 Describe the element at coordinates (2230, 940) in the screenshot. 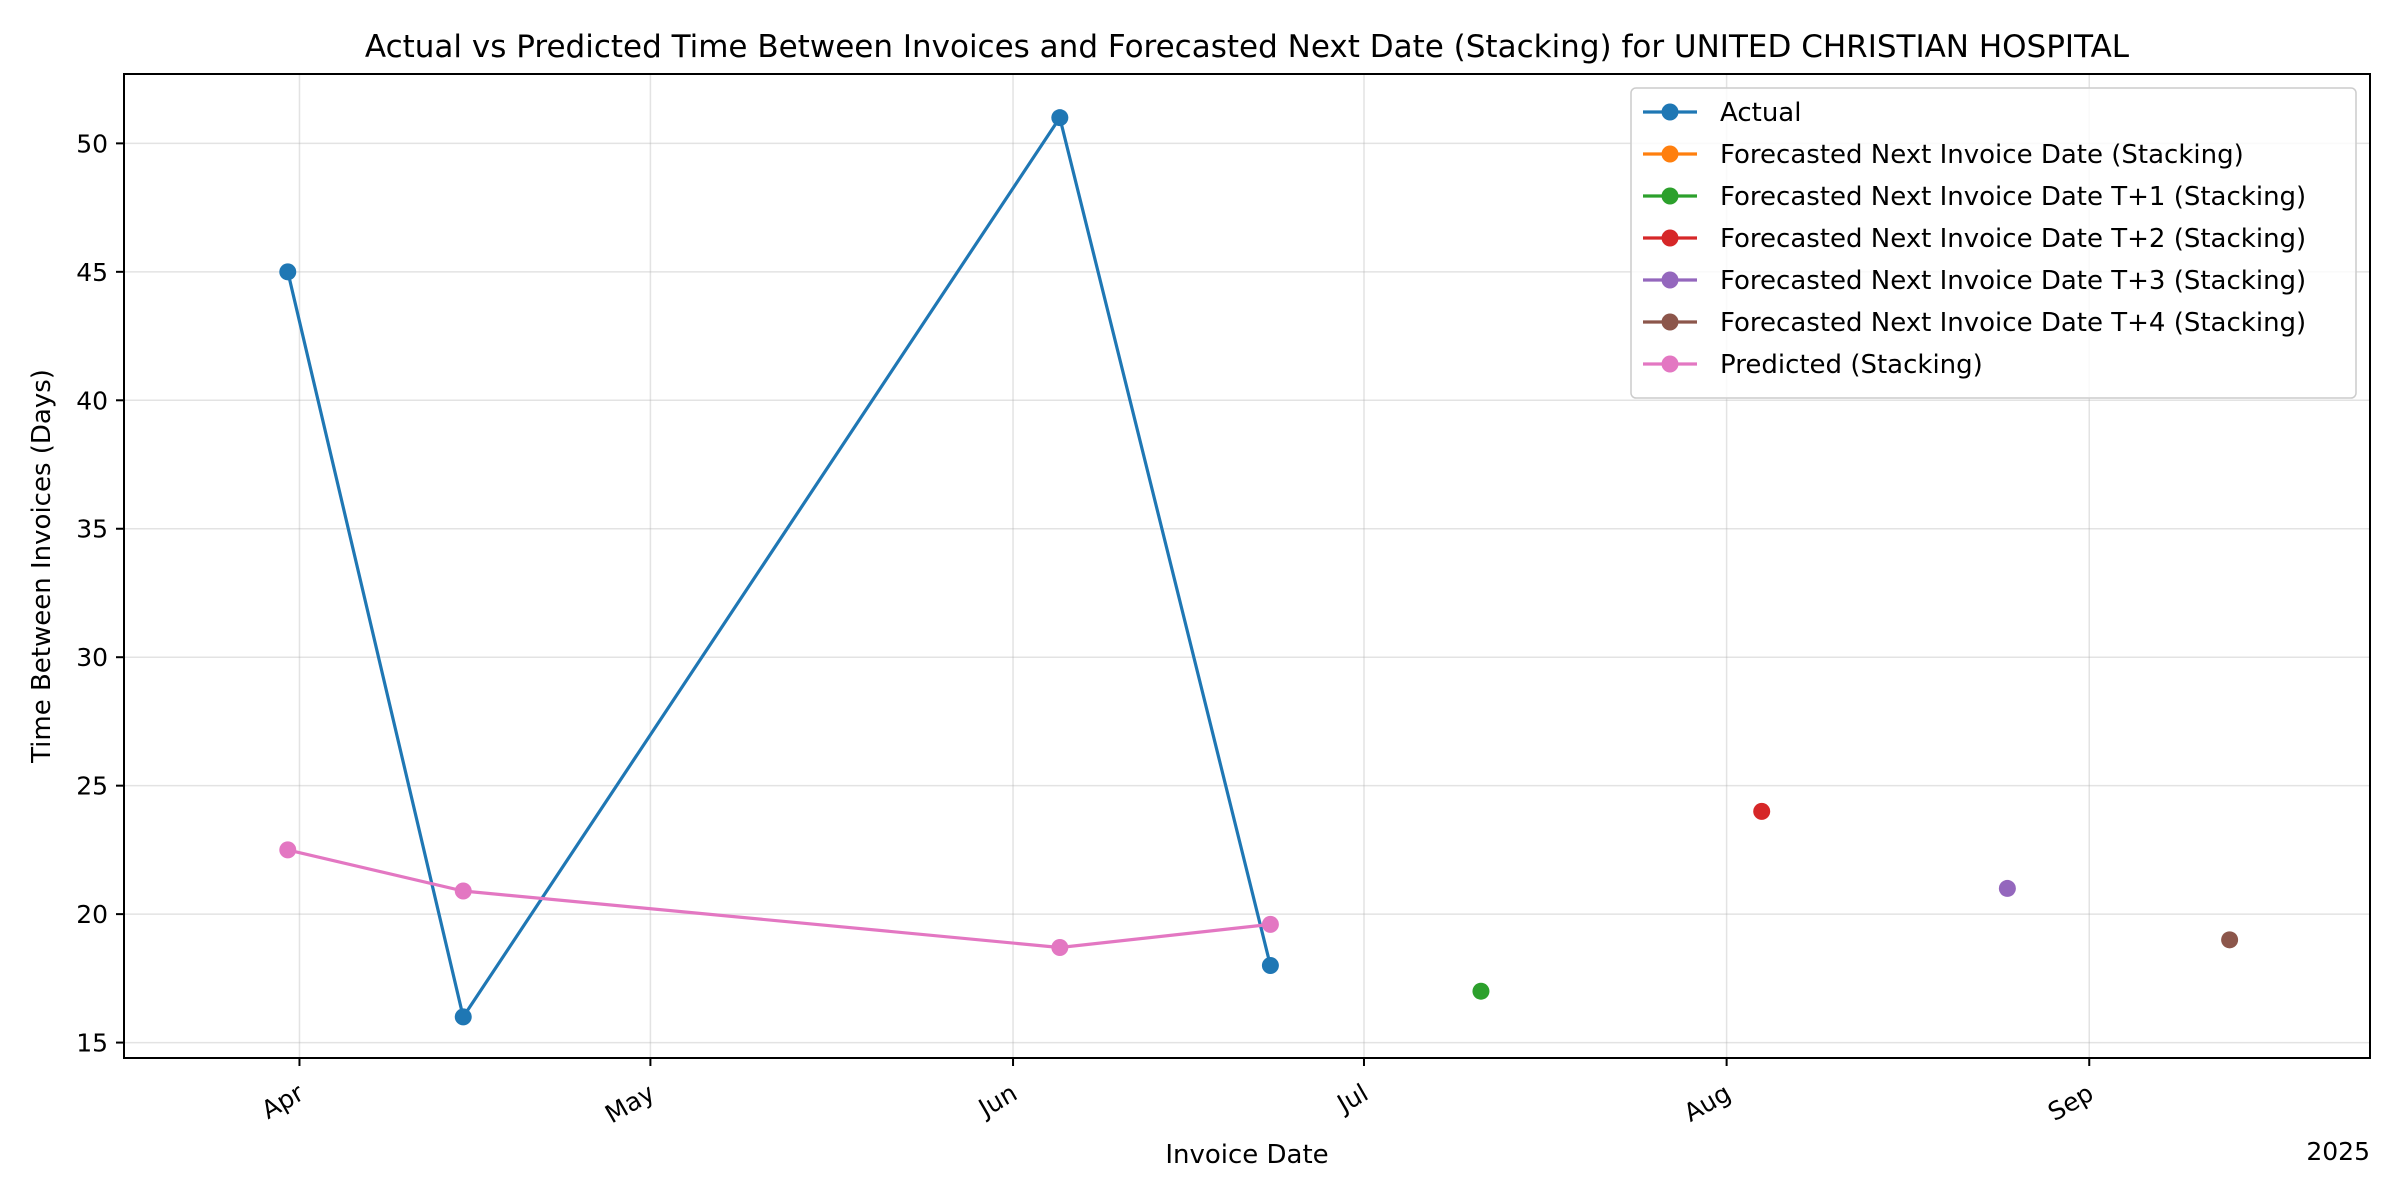

I see `series-5-point` at that location.